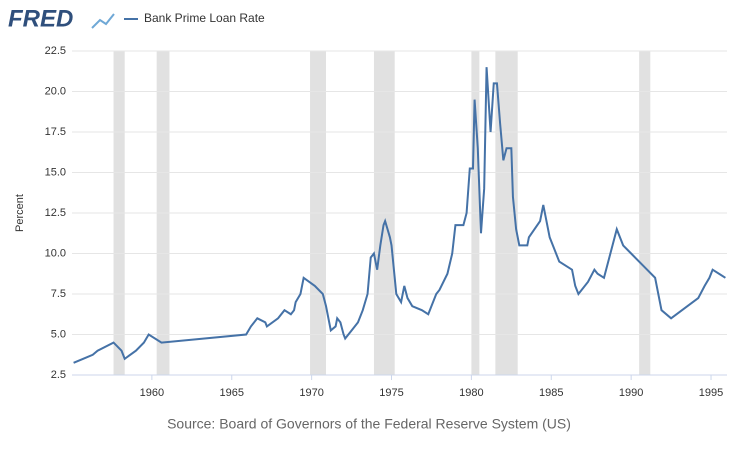 The width and height of the screenshot is (748, 450). What do you see at coordinates (471, 393) in the screenshot?
I see `x-tick-label: 1980` at bounding box center [471, 393].